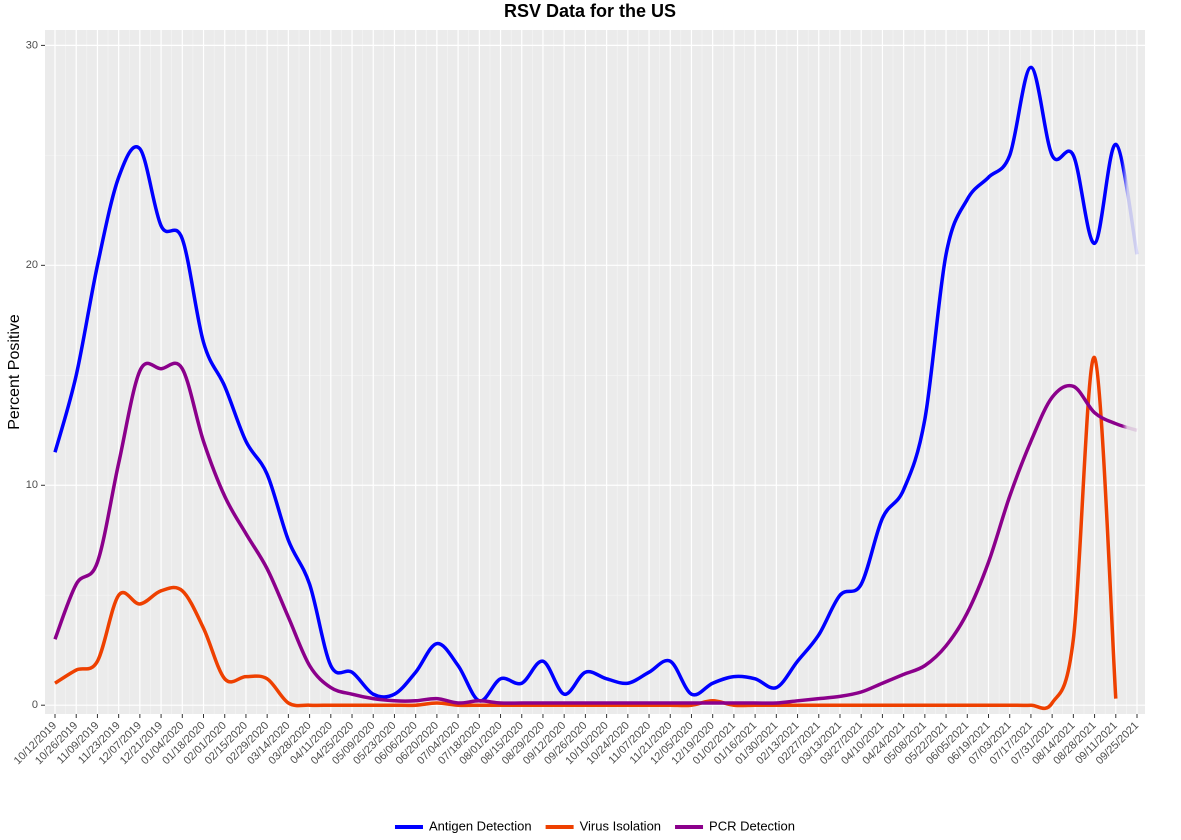 This screenshot has height=840, width=1181. Describe the element at coordinates (14, 372) in the screenshot. I see `y-axis-label: Percent Positive` at that location.